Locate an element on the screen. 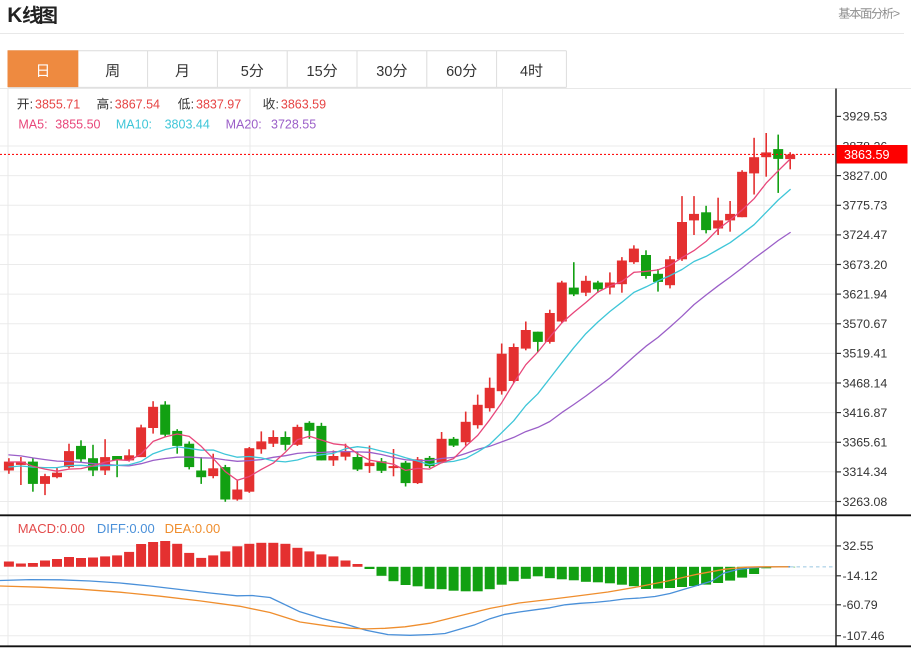 The image size is (911, 649). svg-text: DEA:0.00 is located at coordinates (193, 528).